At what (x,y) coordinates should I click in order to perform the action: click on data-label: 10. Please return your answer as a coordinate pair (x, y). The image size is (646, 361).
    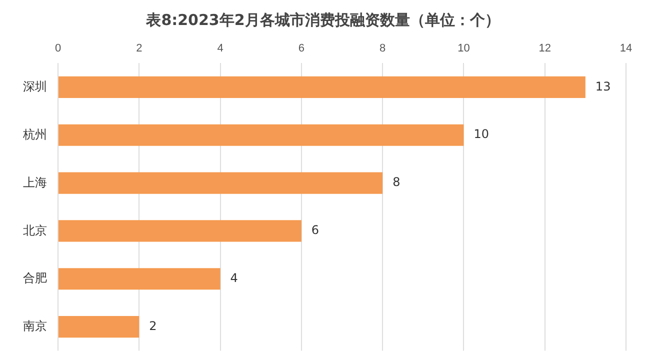
    Looking at the image, I should click on (481, 134).